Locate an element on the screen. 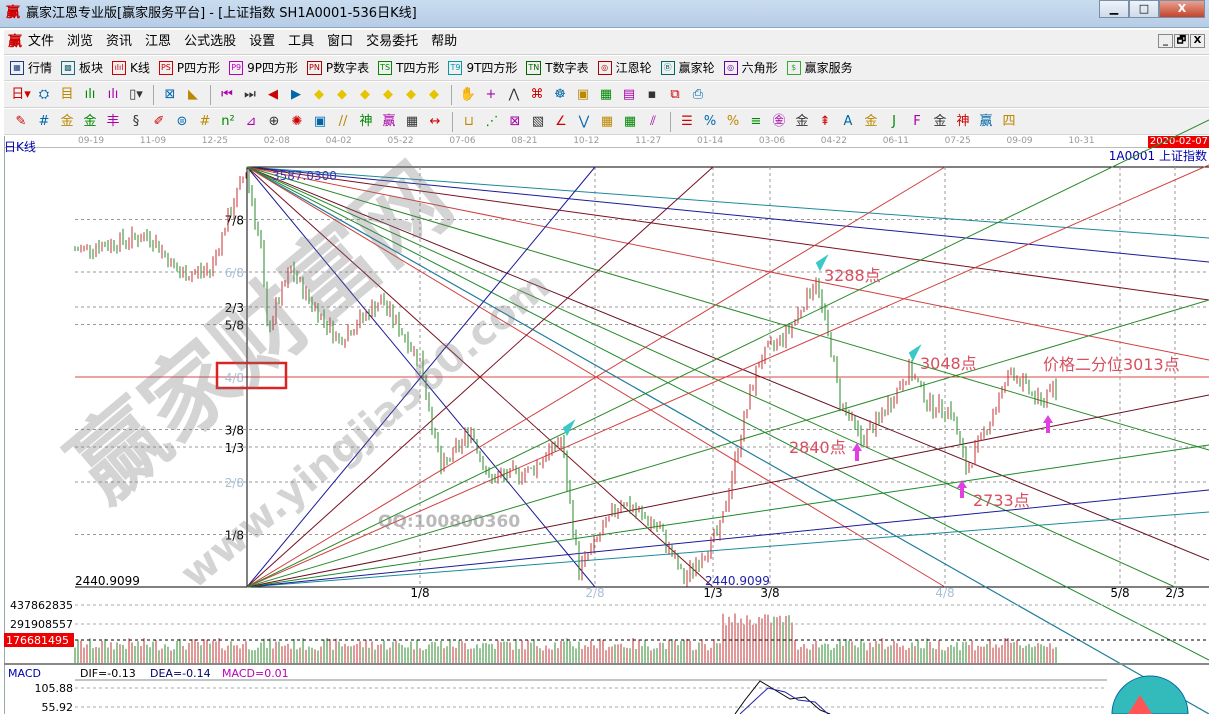 The image size is (1209, 714). spiral-icon: § is located at coordinates (136, 121).